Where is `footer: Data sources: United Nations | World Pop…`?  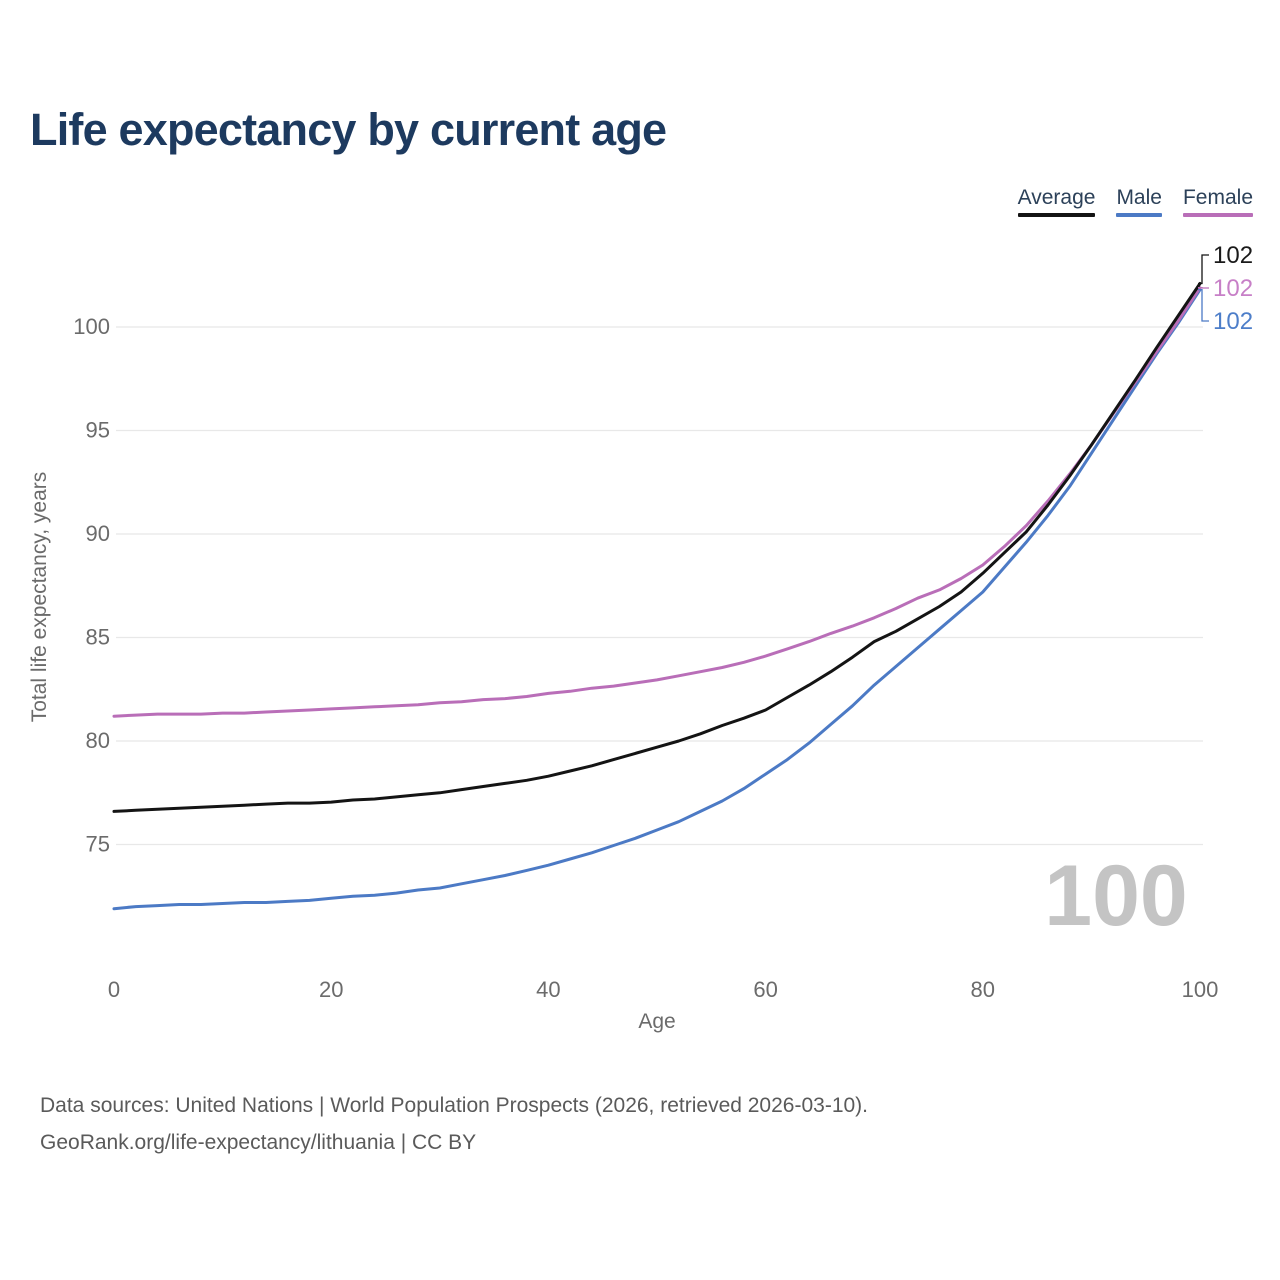 footer: Data sources: United Nations | World Pop… is located at coordinates (454, 1124).